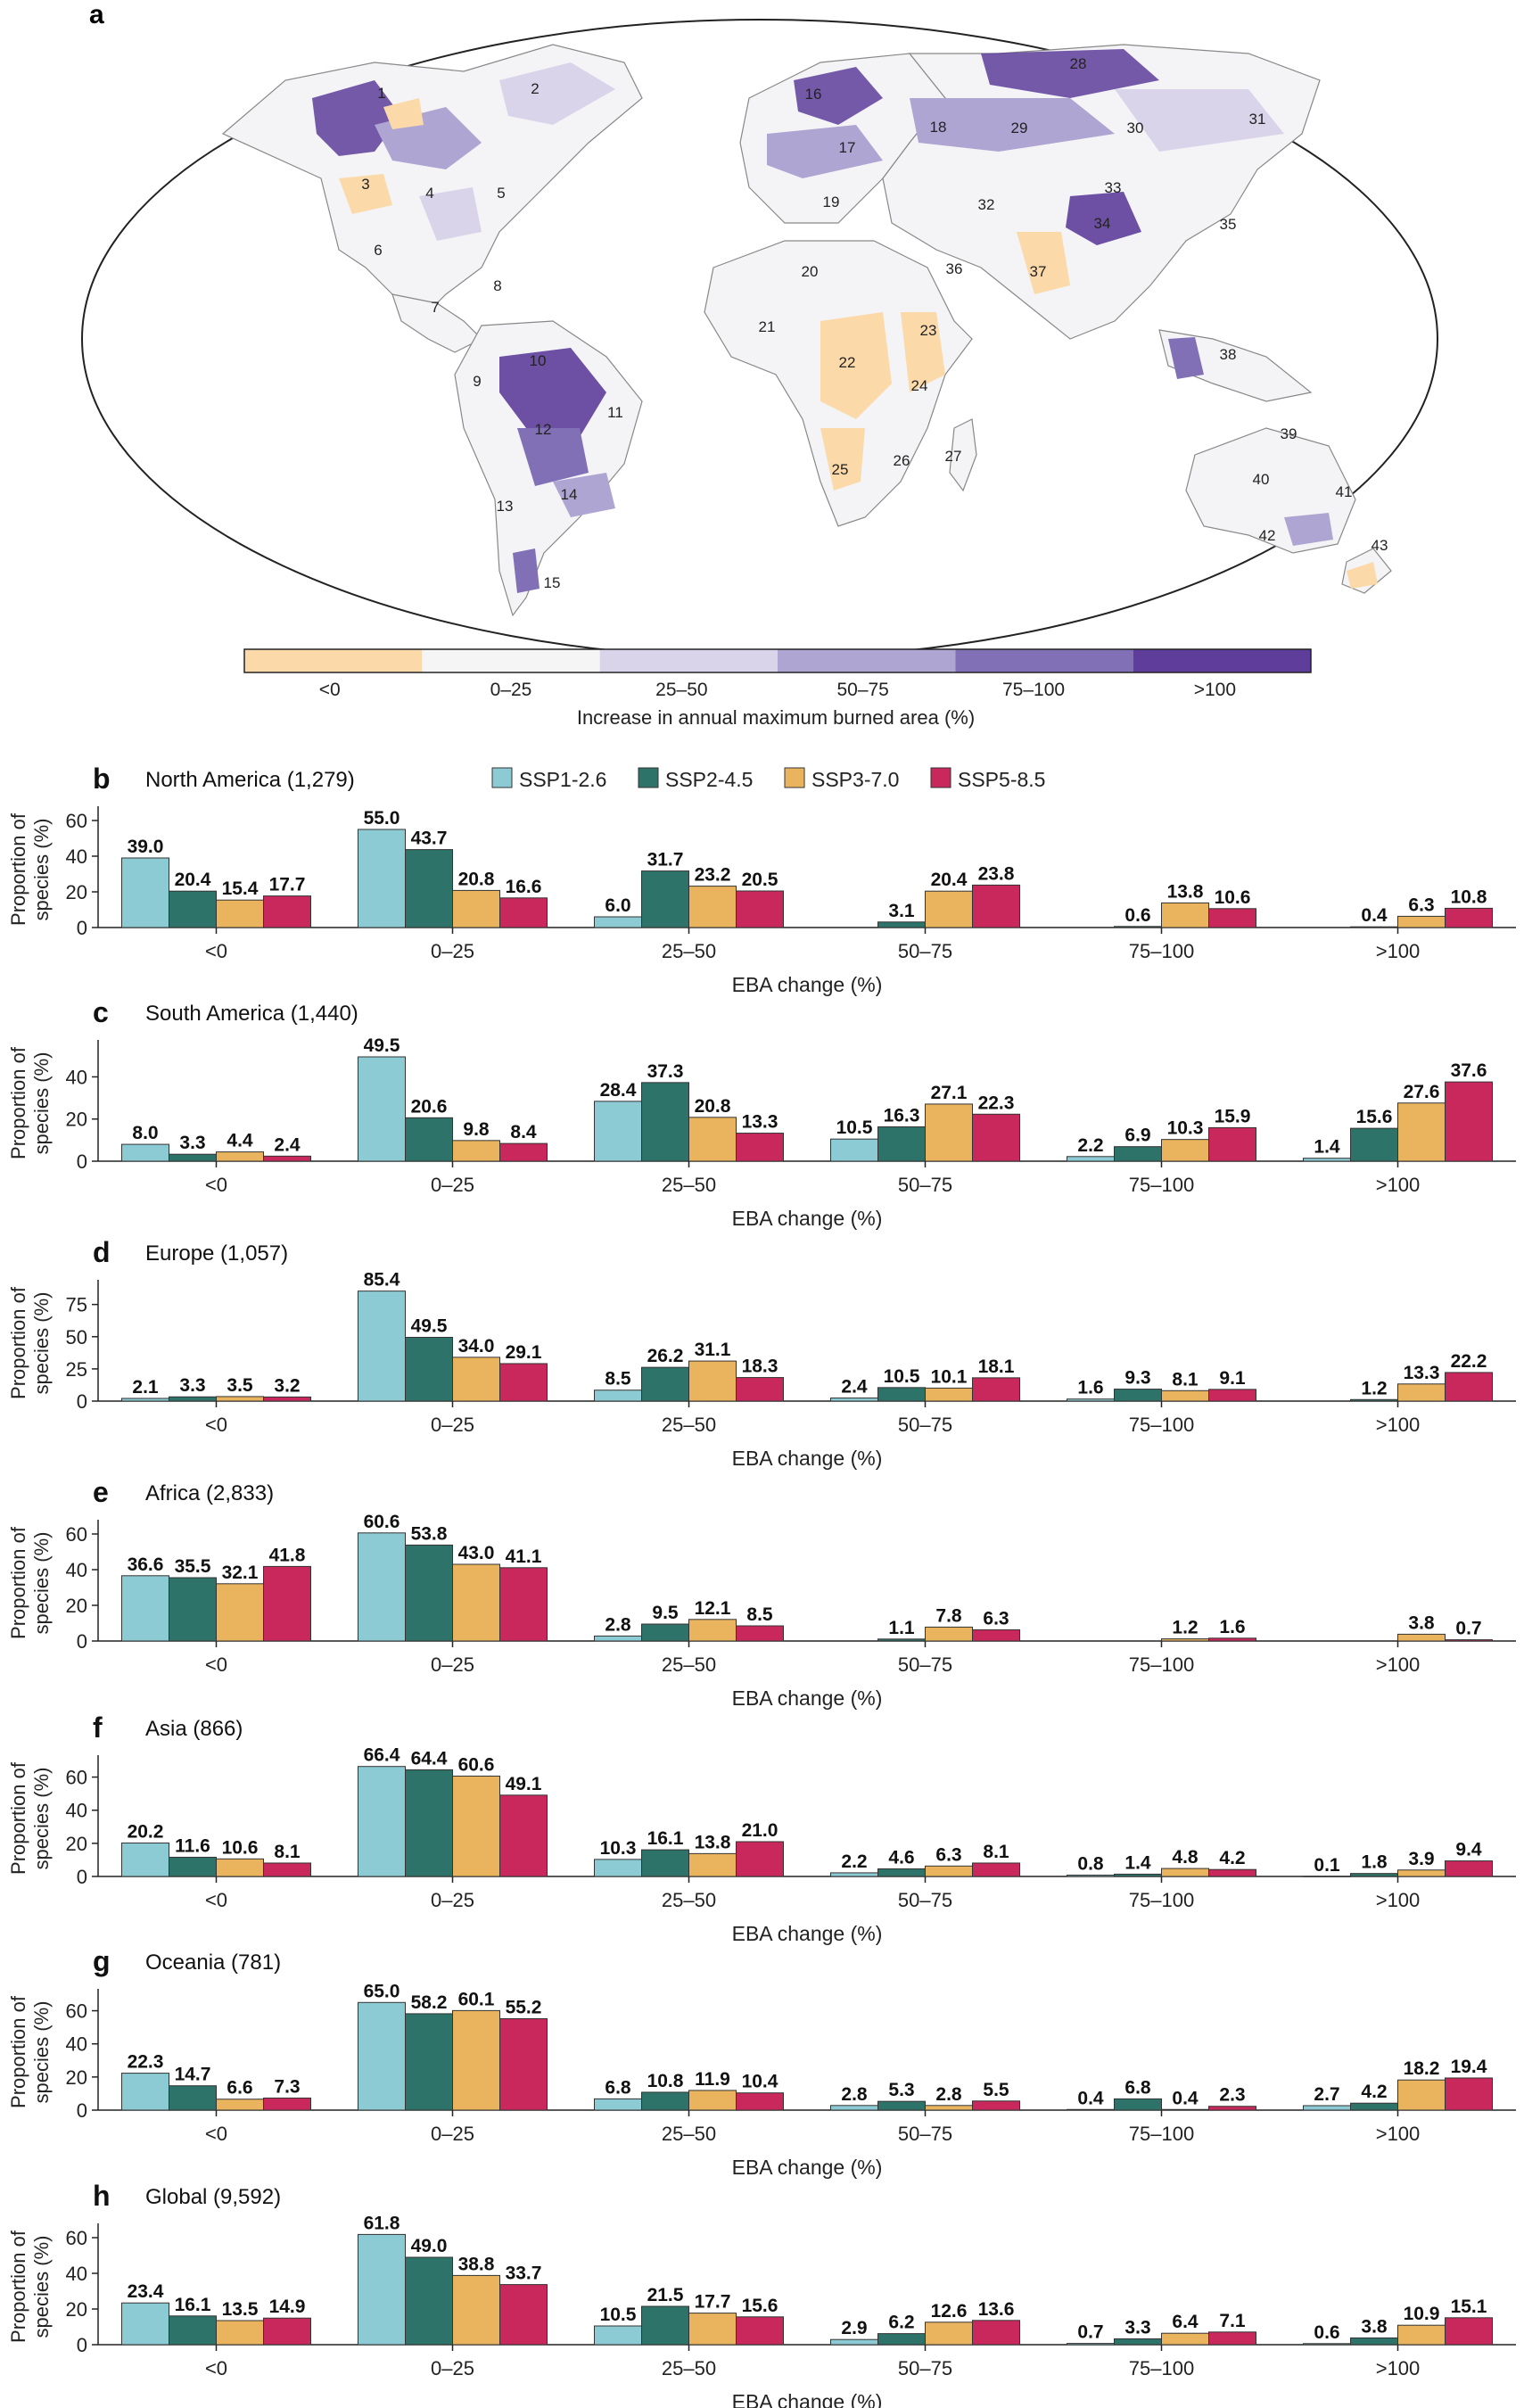 The image size is (1524, 2408). I want to click on y-tick-label: 40, so click(76, 2274).